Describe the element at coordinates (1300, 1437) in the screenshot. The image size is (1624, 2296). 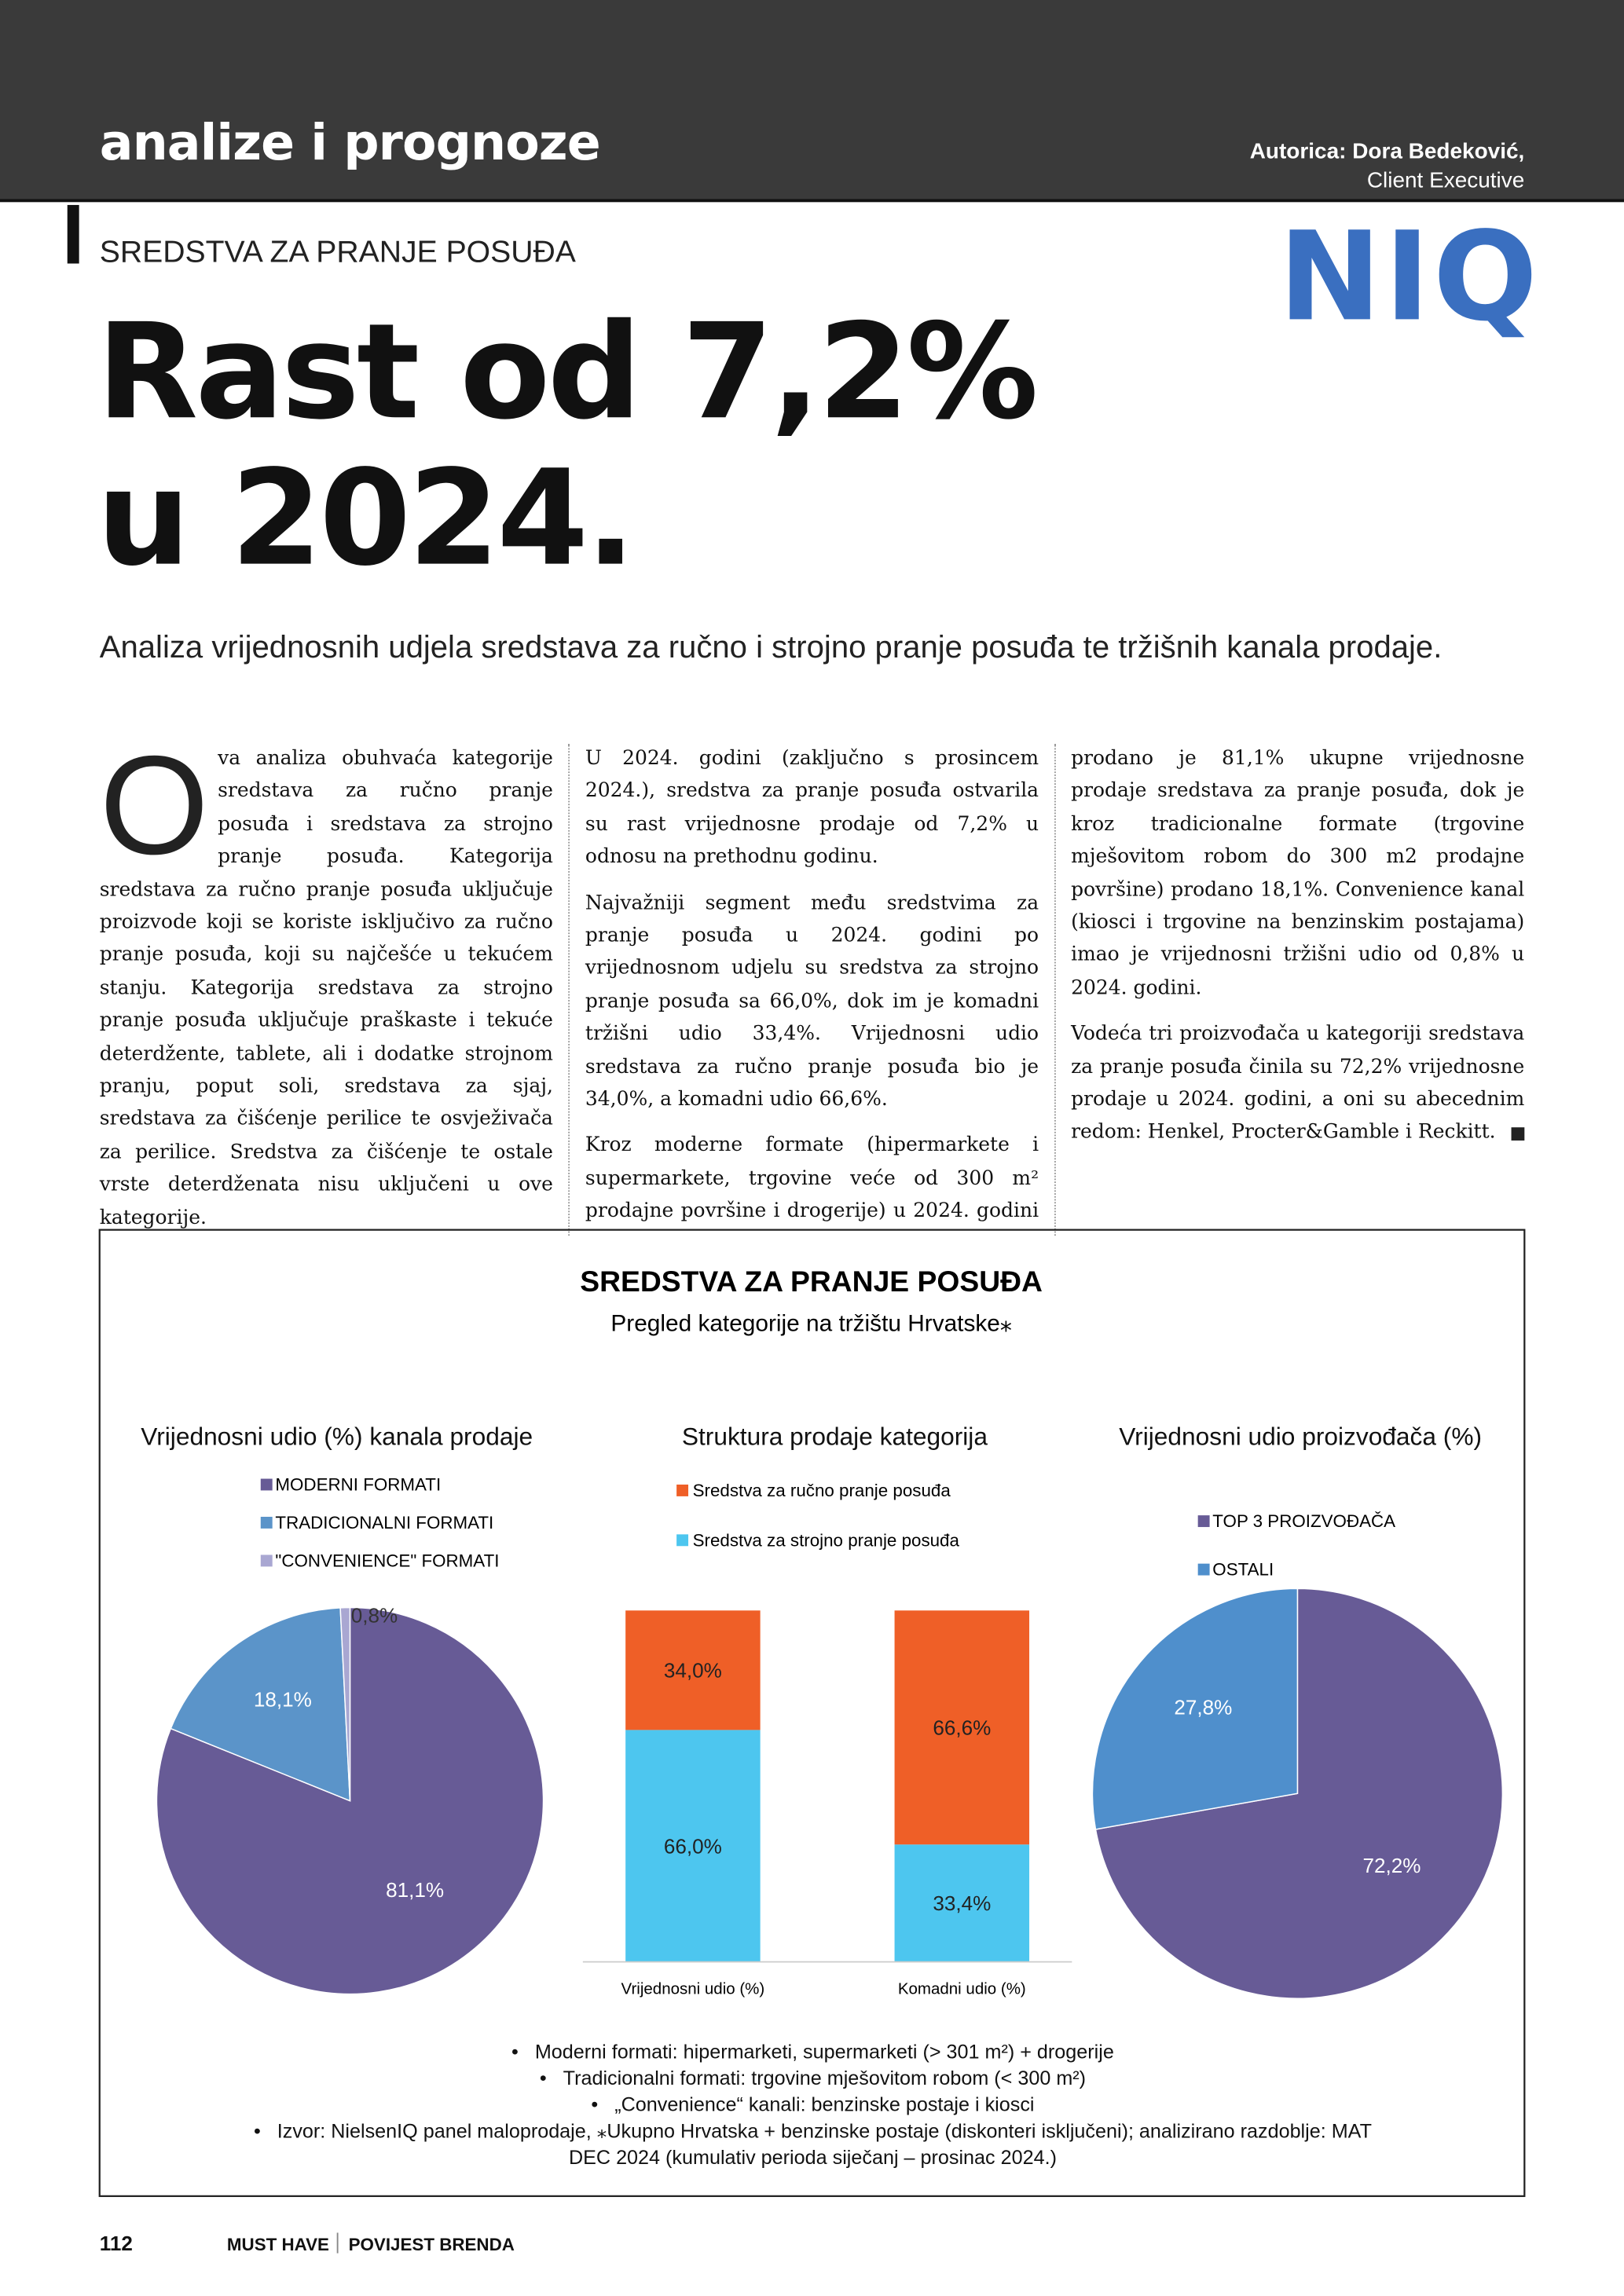
I see `chart-title: Vrijednosni udio proizvođača (%)` at that location.